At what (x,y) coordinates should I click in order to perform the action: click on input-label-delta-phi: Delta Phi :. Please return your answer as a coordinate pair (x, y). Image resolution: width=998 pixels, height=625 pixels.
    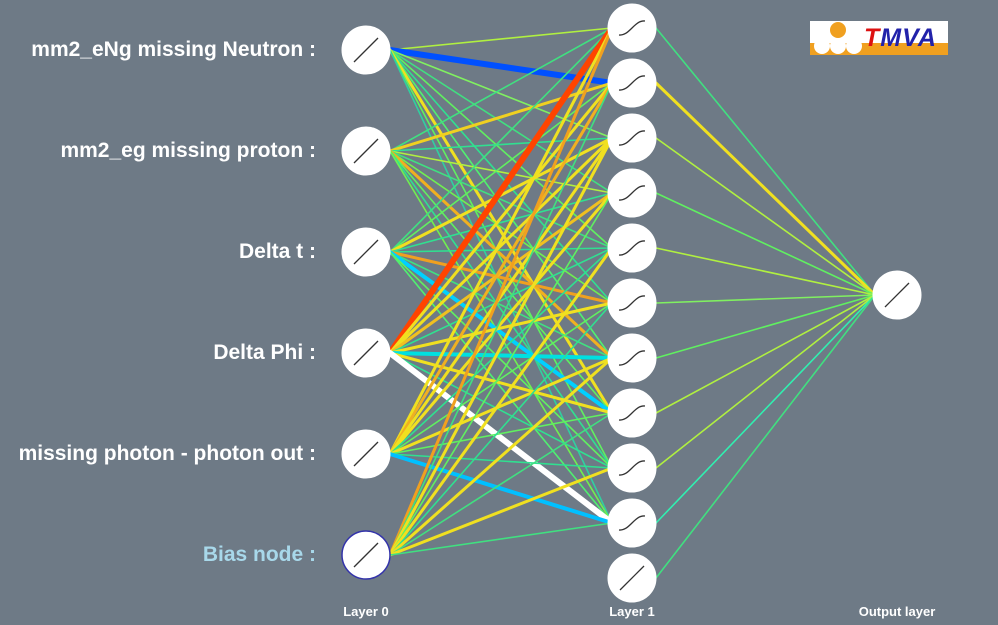
    Looking at the image, I should click on (264, 352).